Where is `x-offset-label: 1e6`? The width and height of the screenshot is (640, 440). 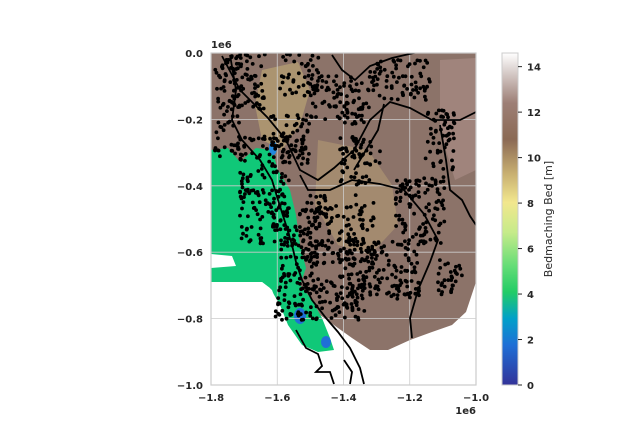 x-offset-label: 1e6 is located at coordinates (465, 411).